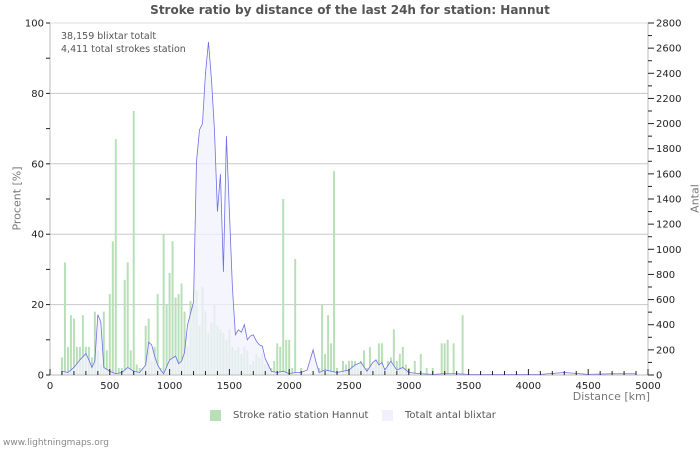 This screenshot has width=700, height=450. What do you see at coordinates (611, 396) in the screenshot?
I see `x-axis-label: Distance [km]` at bounding box center [611, 396].